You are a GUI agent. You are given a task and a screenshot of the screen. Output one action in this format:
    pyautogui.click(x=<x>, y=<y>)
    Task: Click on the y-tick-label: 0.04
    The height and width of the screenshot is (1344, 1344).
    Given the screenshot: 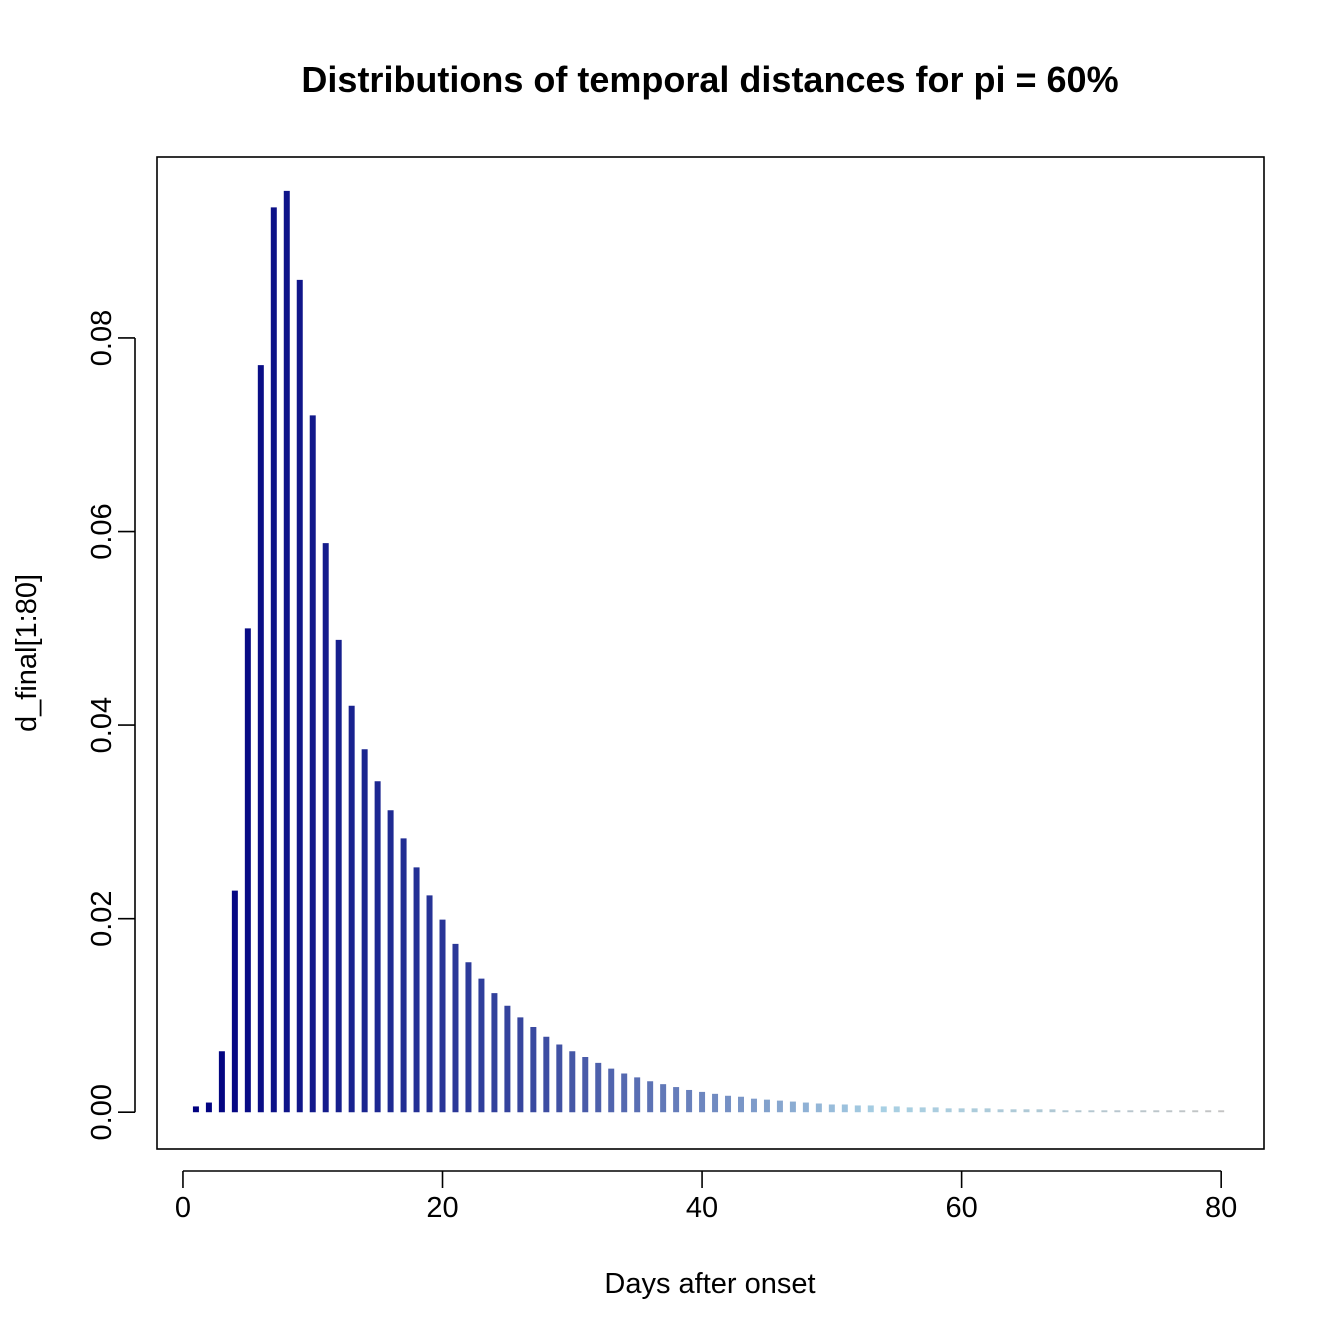 What is the action you would take?
    pyautogui.click(x=102, y=725)
    